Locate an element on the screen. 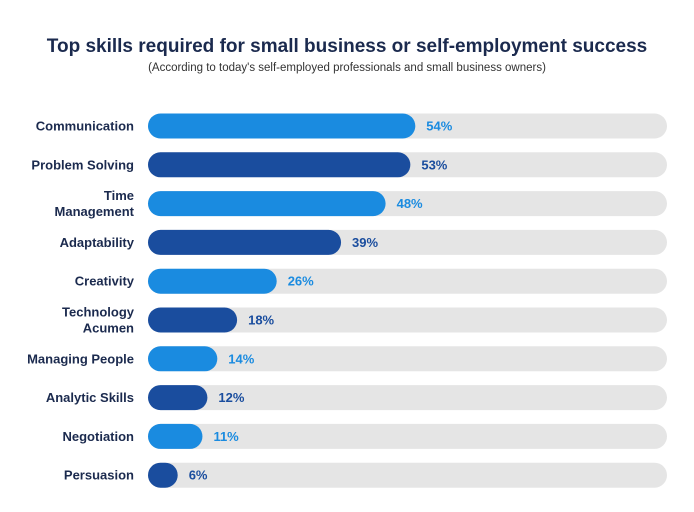 The image size is (694, 512). category-label: Persuasion is located at coordinates (99, 475).